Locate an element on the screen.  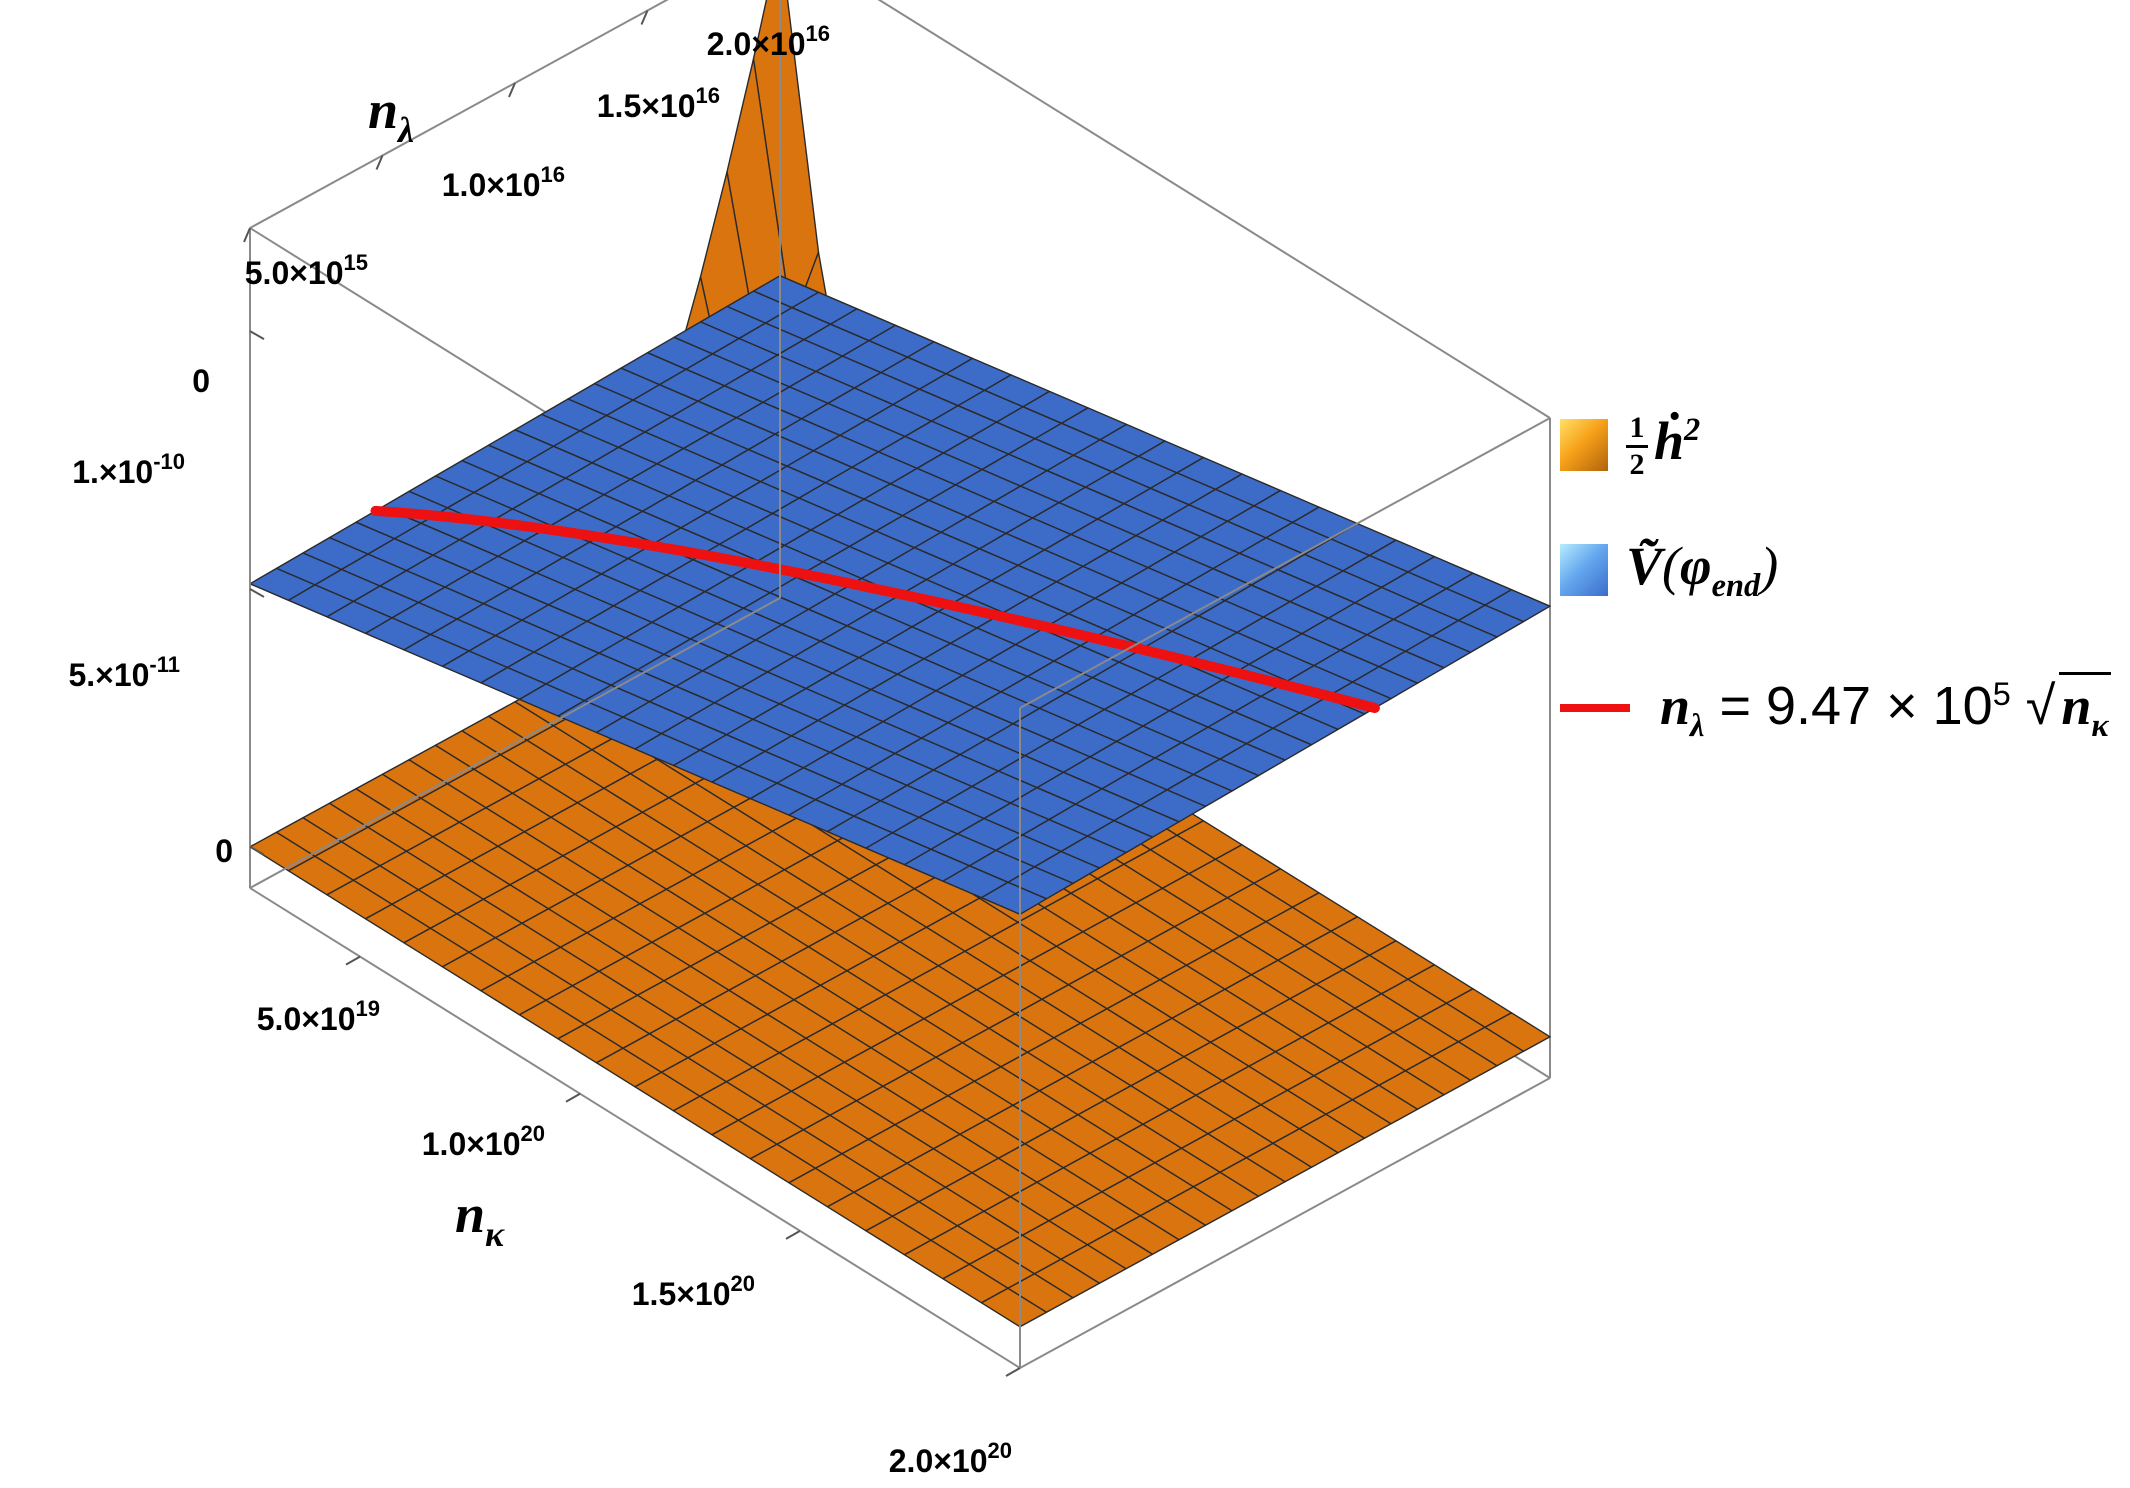
legend-swatch-blue is located at coordinates (1584, 569).